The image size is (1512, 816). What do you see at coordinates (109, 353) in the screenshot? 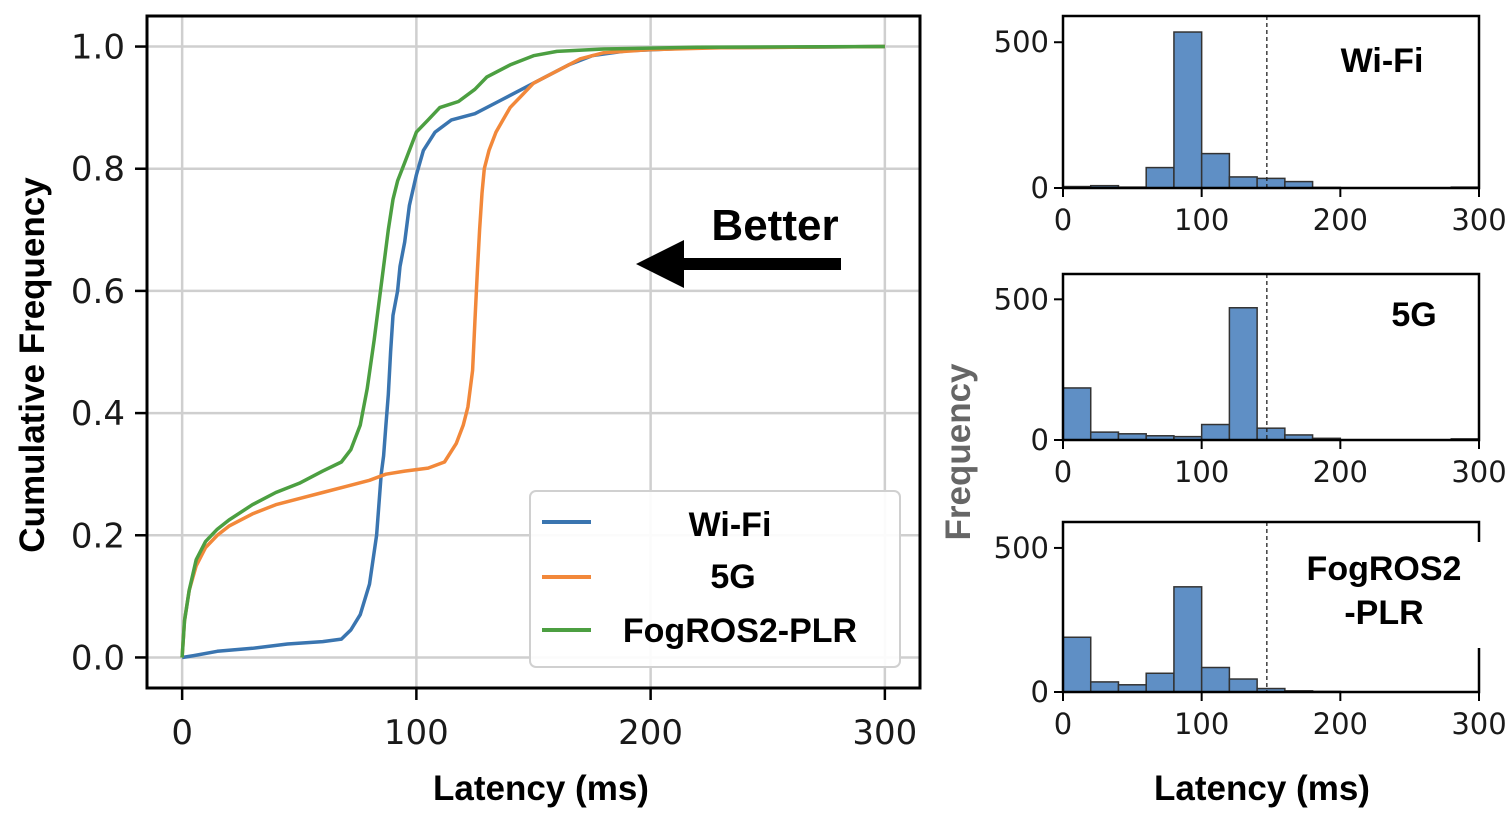
I see `cdf-y-ticks: 0.0 0.2 0.4 0.6 0.8 1.0` at bounding box center [109, 353].